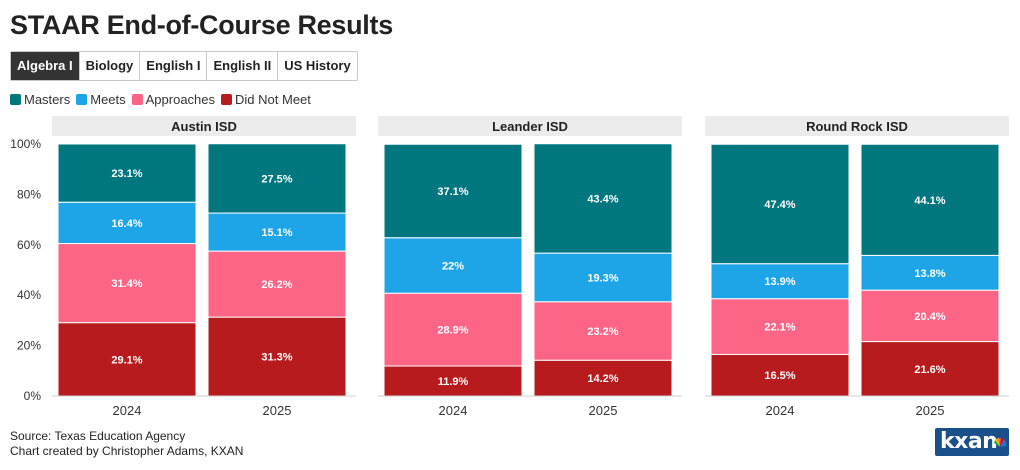 The width and height of the screenshot is (1020, 470). I want to click on legend-swatch-masters, so click(15, 99).